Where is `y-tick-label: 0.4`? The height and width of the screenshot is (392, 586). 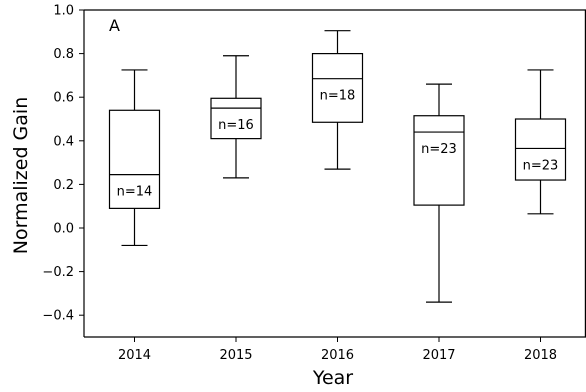 y-tick-label: 0.4 is located at coordinates (63, 141).